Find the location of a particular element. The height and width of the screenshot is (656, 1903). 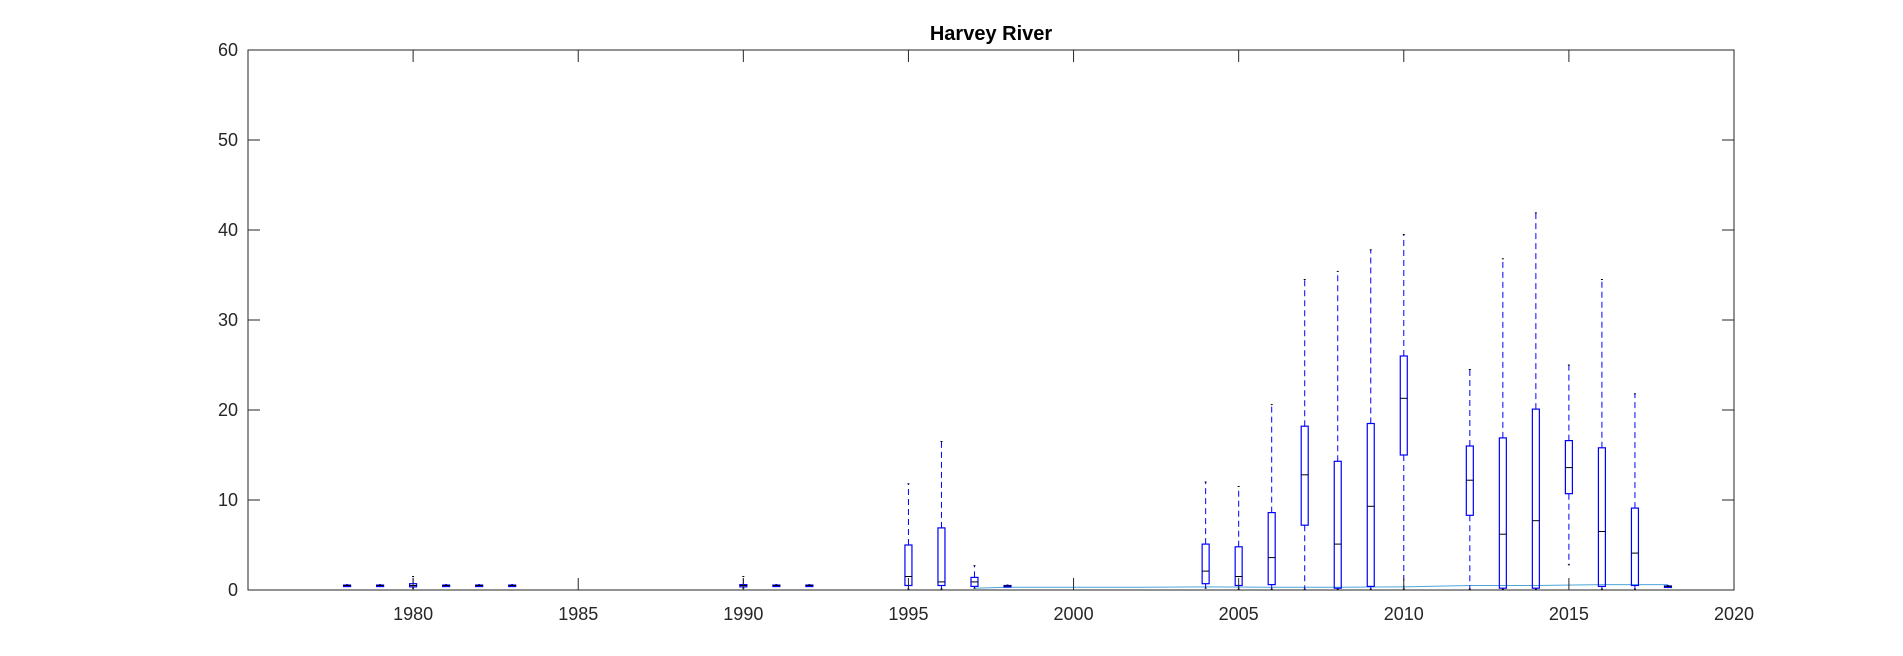

x-tick-label: 2010 is located at coordinates (1404, 614).